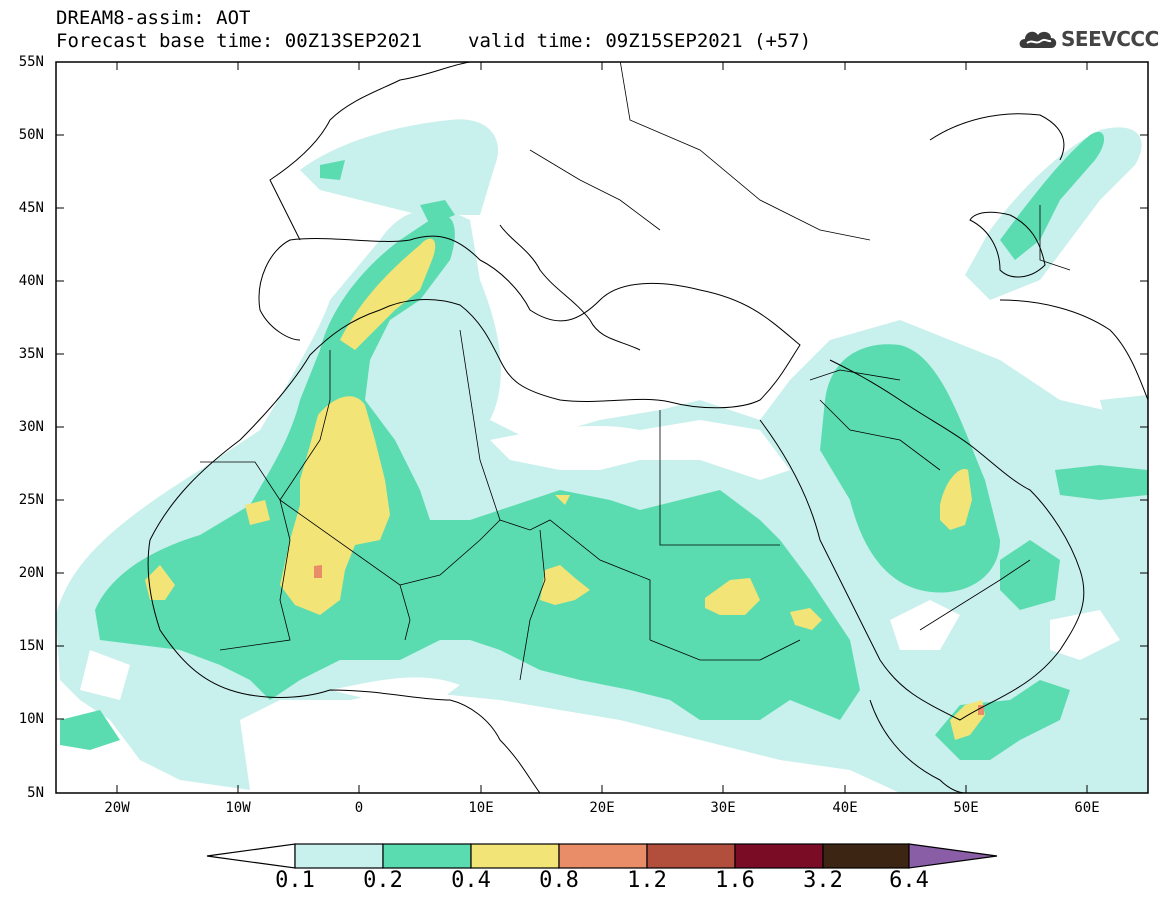 The width and height of the screenshot is (1165, 905). Describe the element at coordinates (35, 793) in the screenshot. I see `lat-label-5n: 5N` at that location.